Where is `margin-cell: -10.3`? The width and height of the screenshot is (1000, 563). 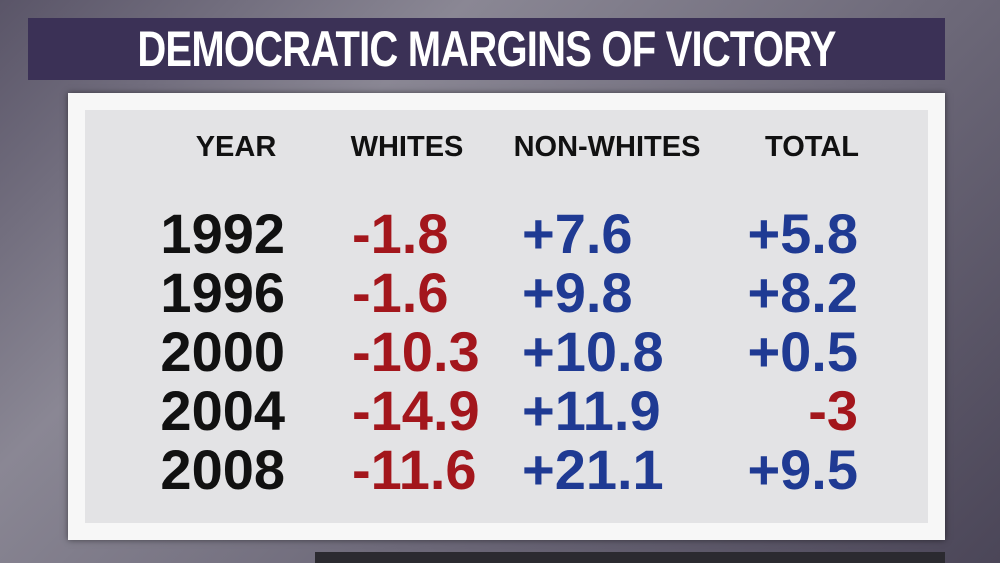
margin-cell: -10.3 is located at coordinates (416, 351).